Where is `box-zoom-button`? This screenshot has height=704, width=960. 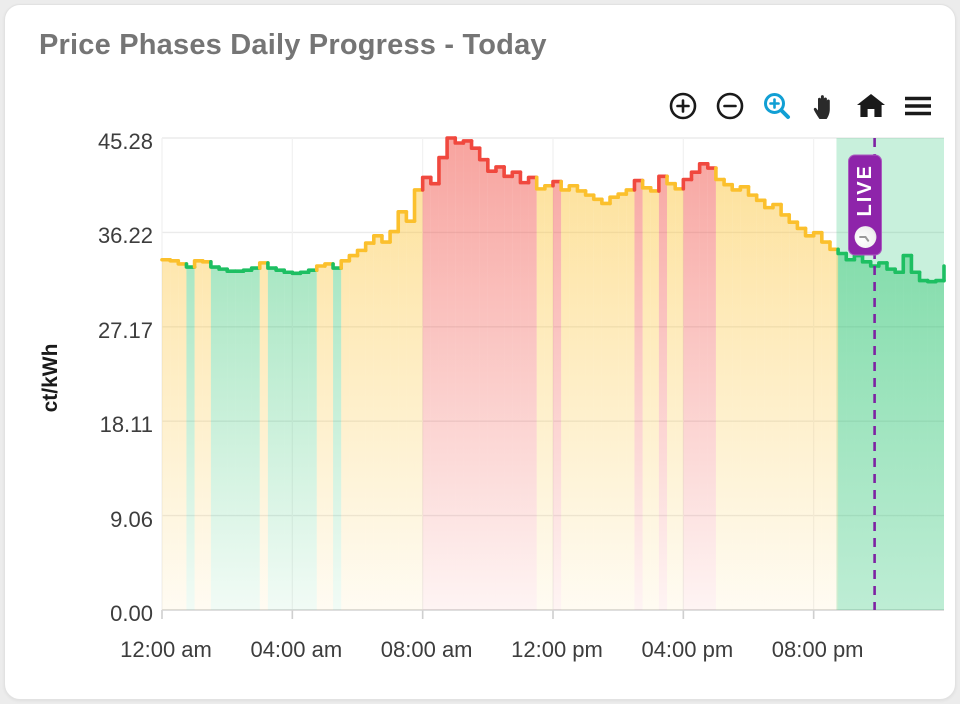
box-zoom-button is located at coordinates (777, 106).